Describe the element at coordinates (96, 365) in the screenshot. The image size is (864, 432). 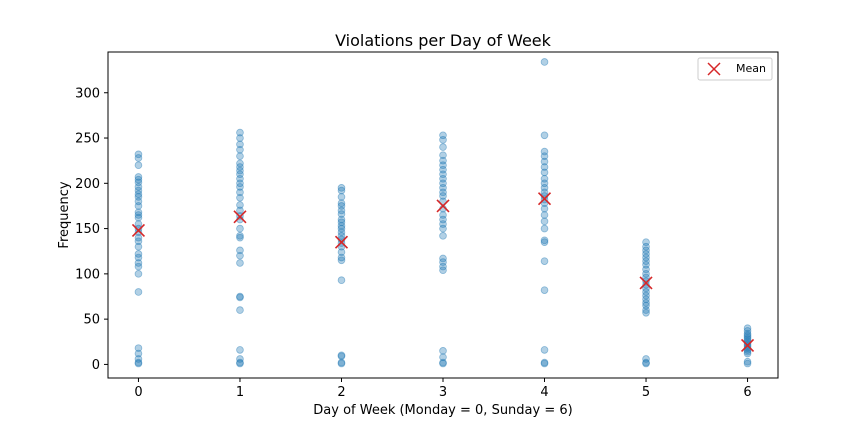
I see `y-tick-label: 0` at that location.